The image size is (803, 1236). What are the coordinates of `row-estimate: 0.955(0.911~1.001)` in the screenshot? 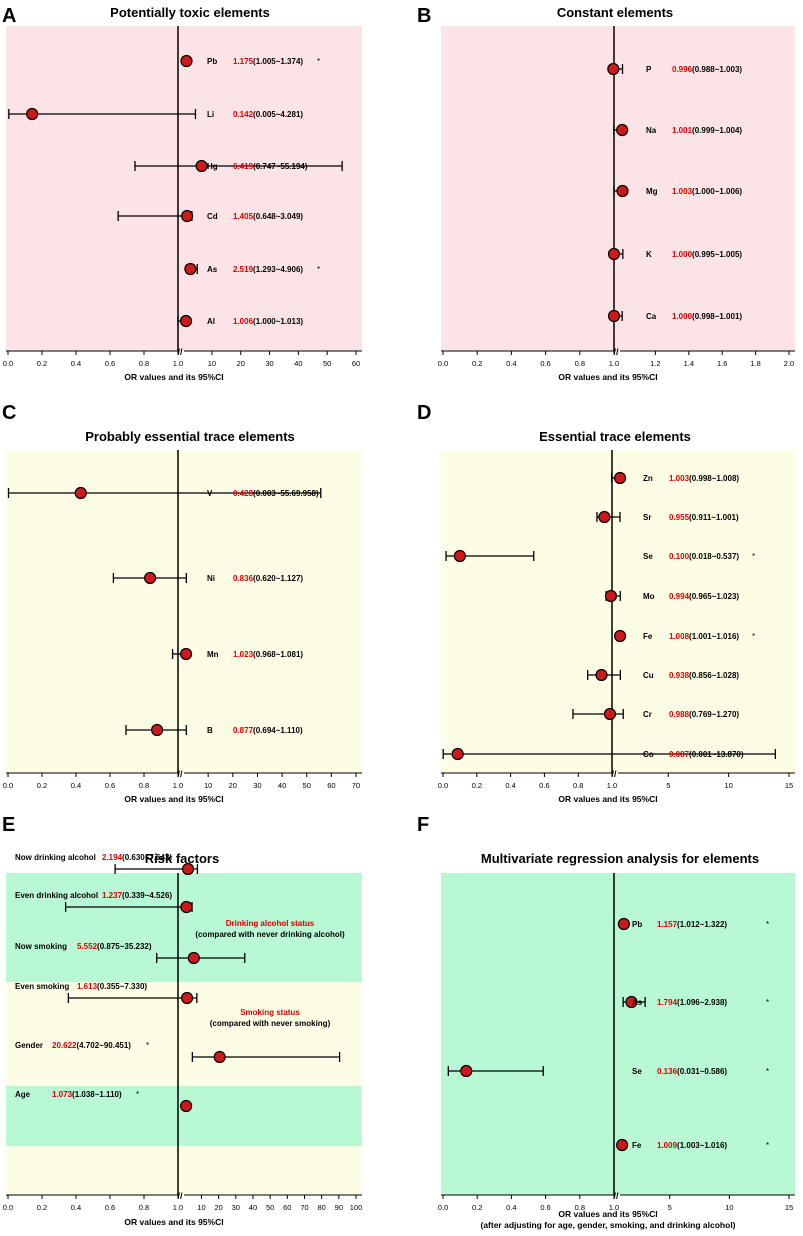 It's located at (704, 517).